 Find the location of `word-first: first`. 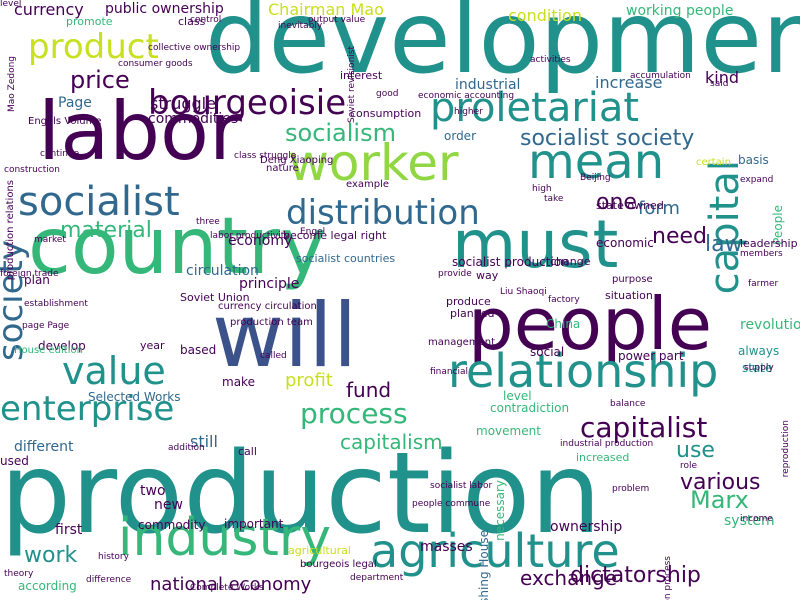

word-first: first is located at coordinates (69, 530).